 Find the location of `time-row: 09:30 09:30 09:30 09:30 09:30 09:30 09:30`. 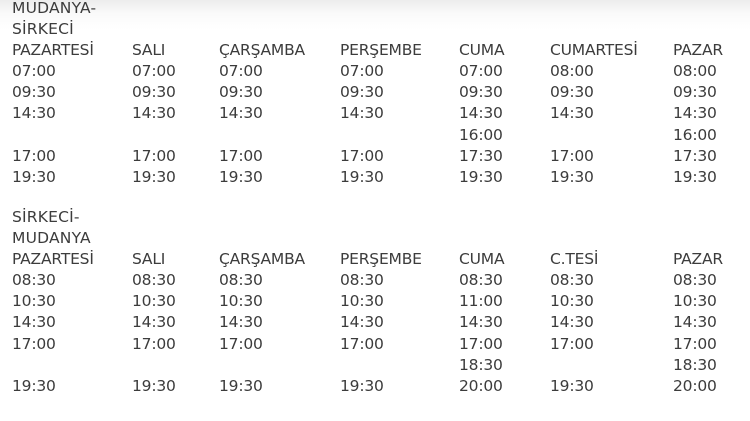

time-row: 09:30 09:30 09:30 09:30 09:30 09:30 09:30 is located at coordinates (375, 92).